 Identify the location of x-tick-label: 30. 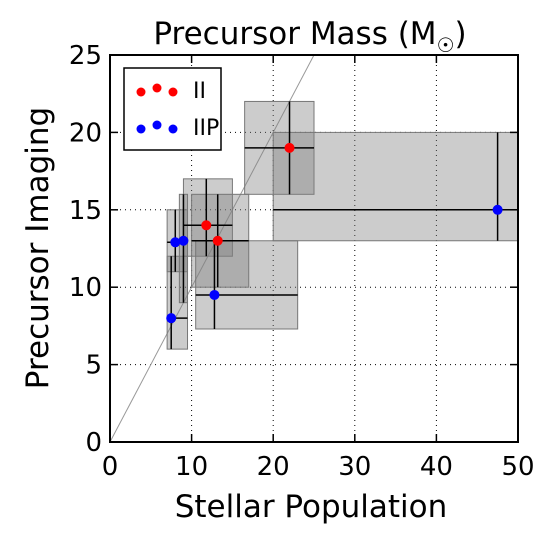
(354, 467).